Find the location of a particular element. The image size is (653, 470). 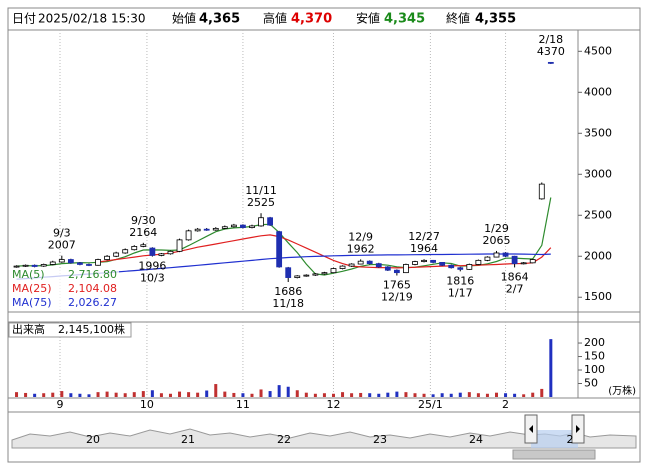

header-value: 4,345 is located at coordinates (404, 19).